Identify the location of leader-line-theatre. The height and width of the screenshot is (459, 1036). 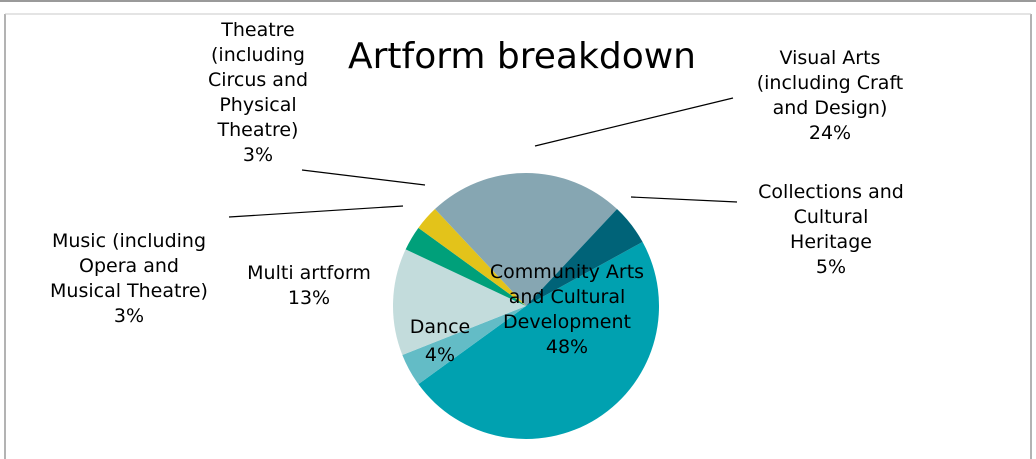
(363, 177).